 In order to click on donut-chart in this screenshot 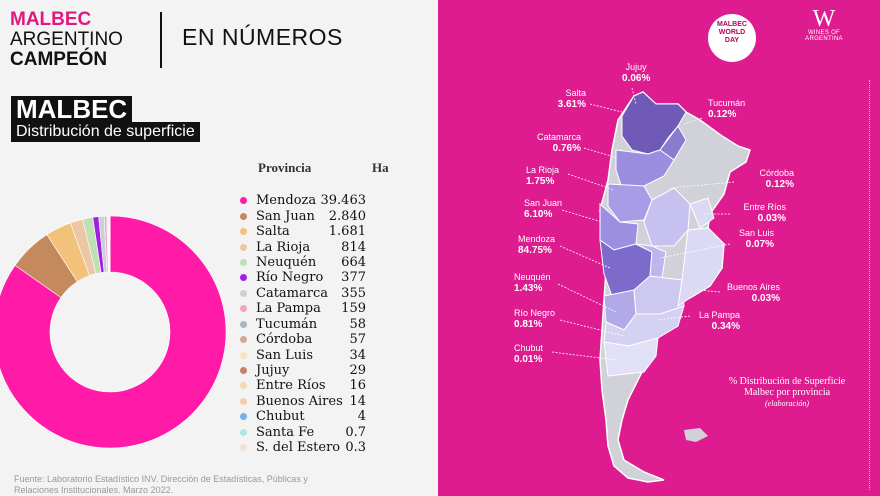, I will do `click(113, 332)`.